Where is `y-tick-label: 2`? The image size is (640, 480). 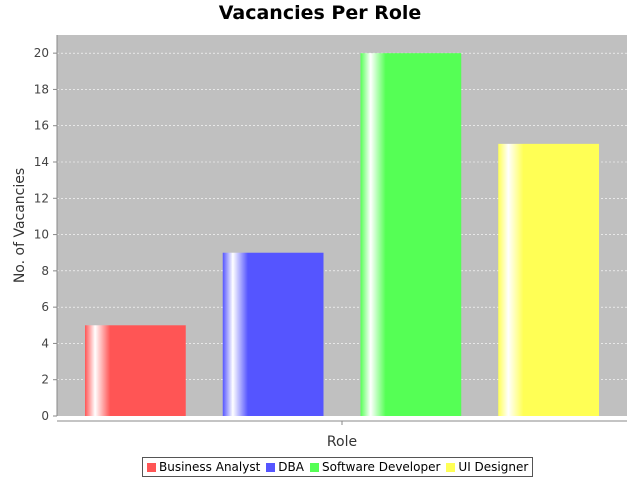 y-tick-label: 2 is located at coordinates (45, 380).